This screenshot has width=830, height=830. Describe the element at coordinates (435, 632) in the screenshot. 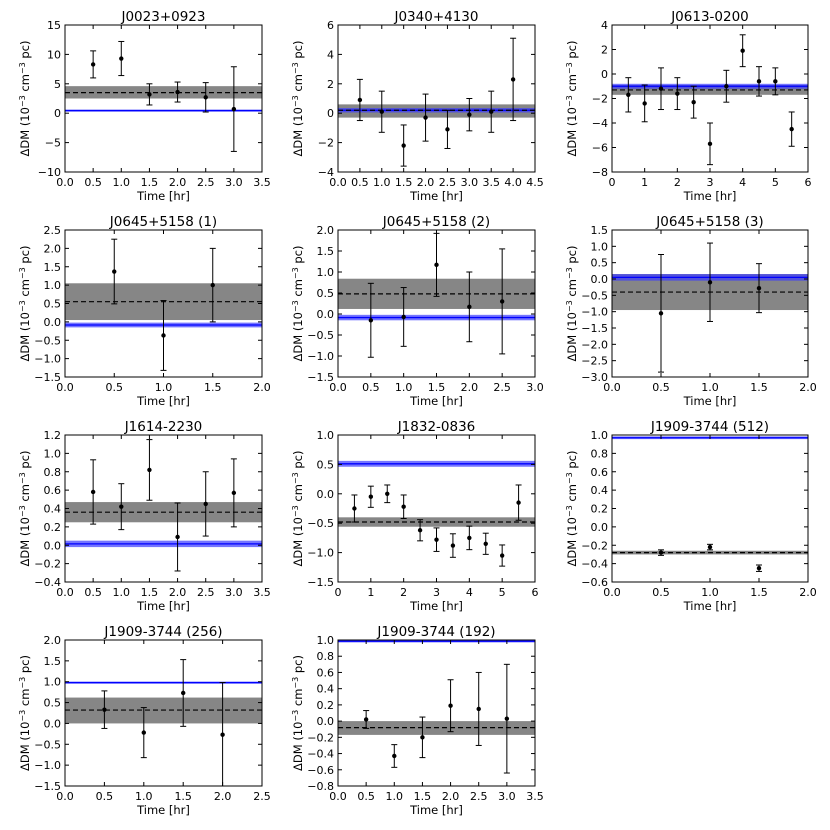

I see `chart-title: J1909-3744 (192)` at that location.